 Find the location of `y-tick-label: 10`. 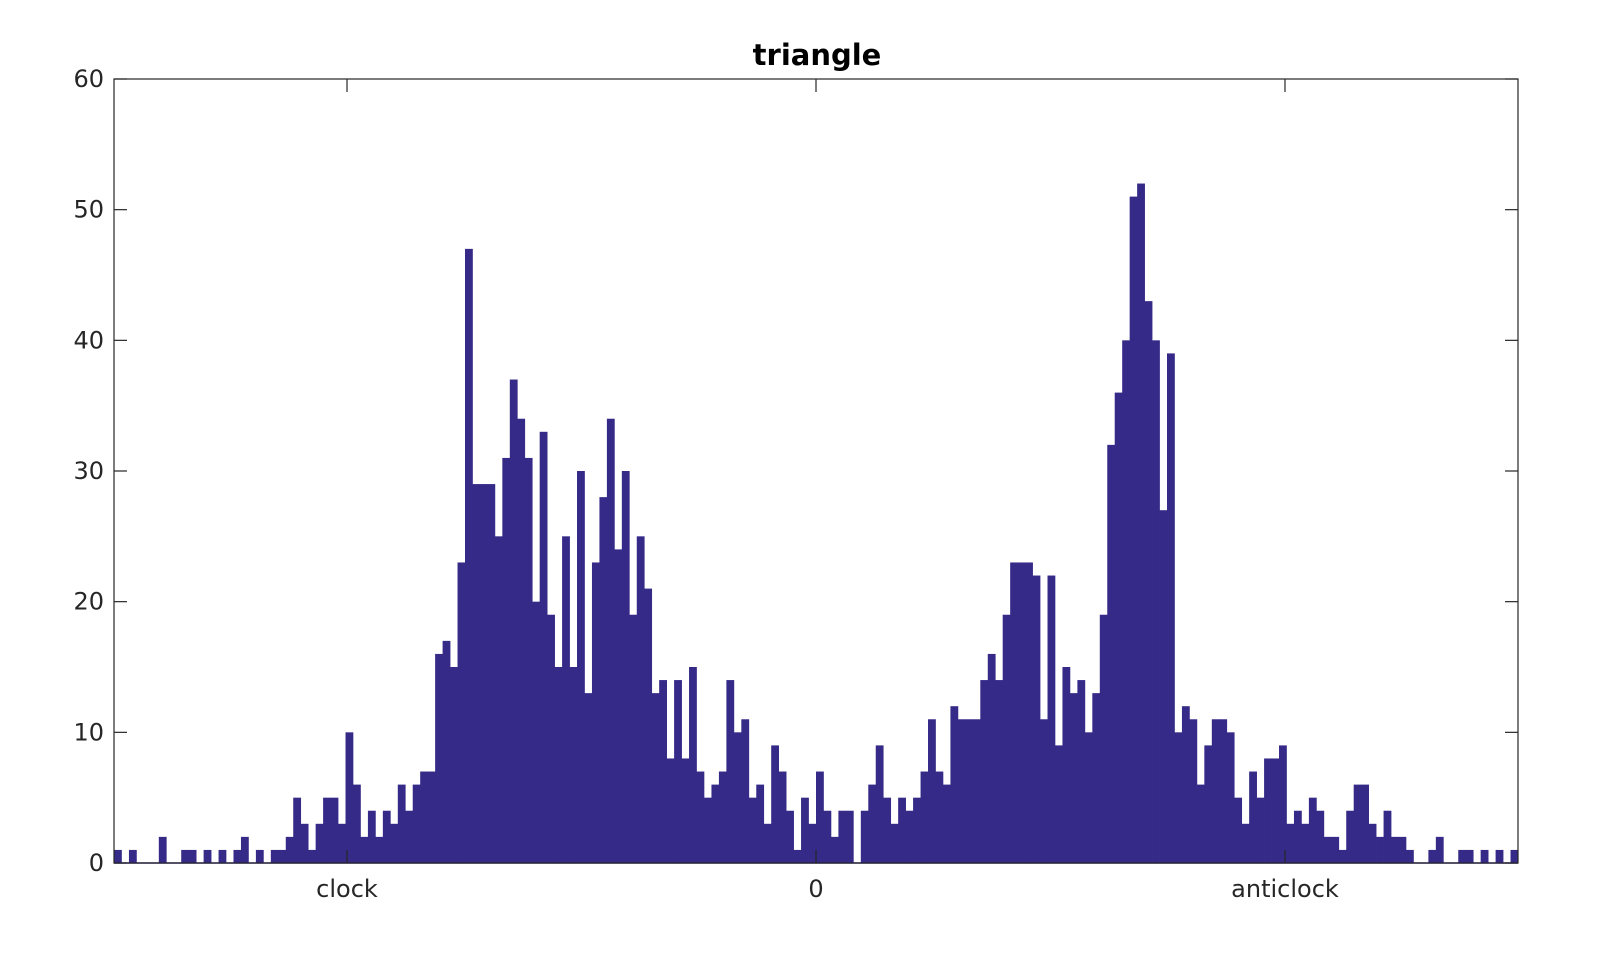

y-tick-label: 10 is located at coordinates (88, 732).